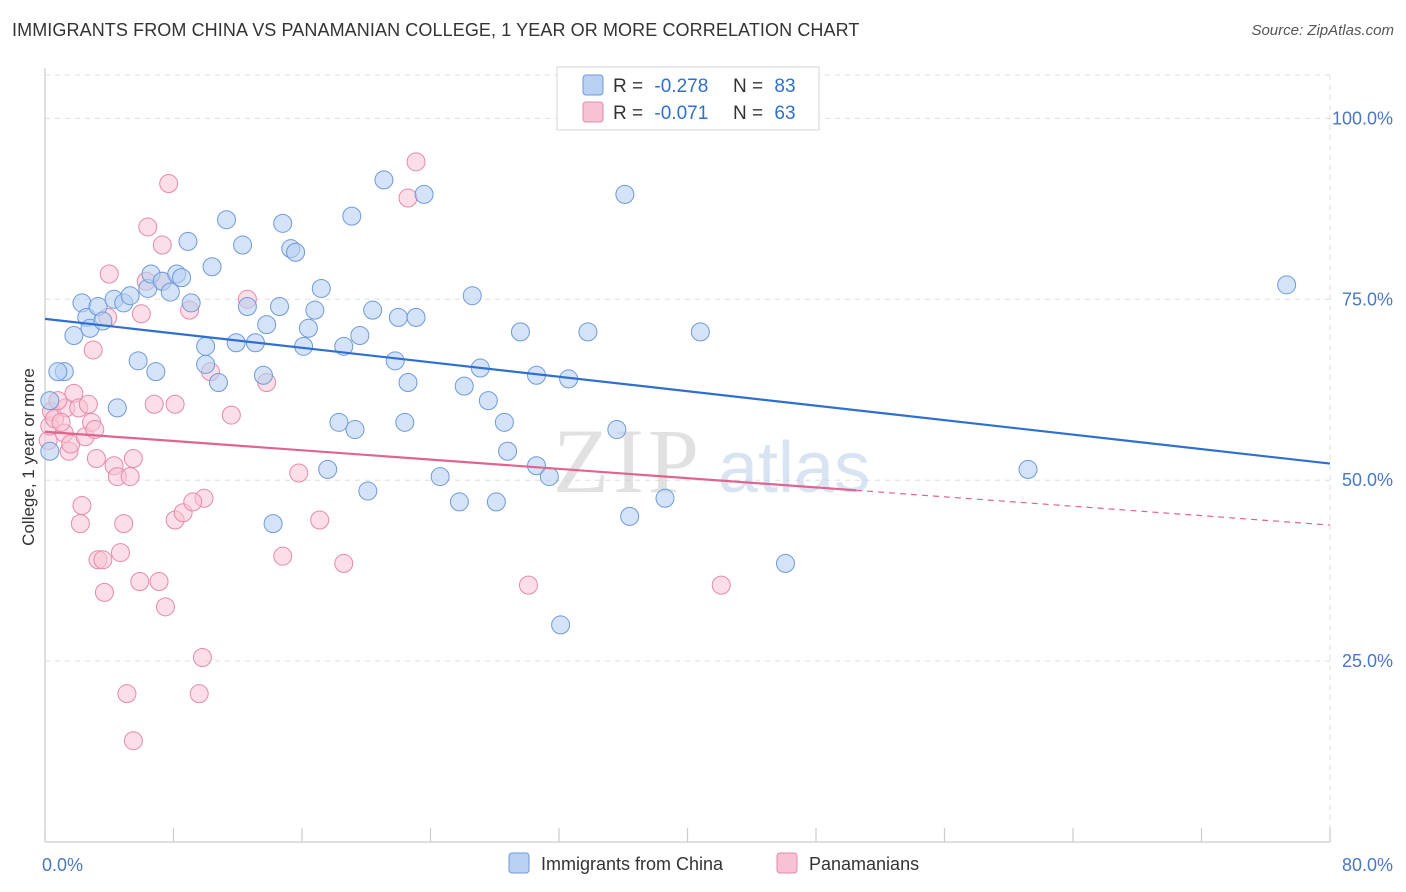  Describe the element at coordinates (748, 113) in the screenshot. I see `legend-n-label: N =` at that location.